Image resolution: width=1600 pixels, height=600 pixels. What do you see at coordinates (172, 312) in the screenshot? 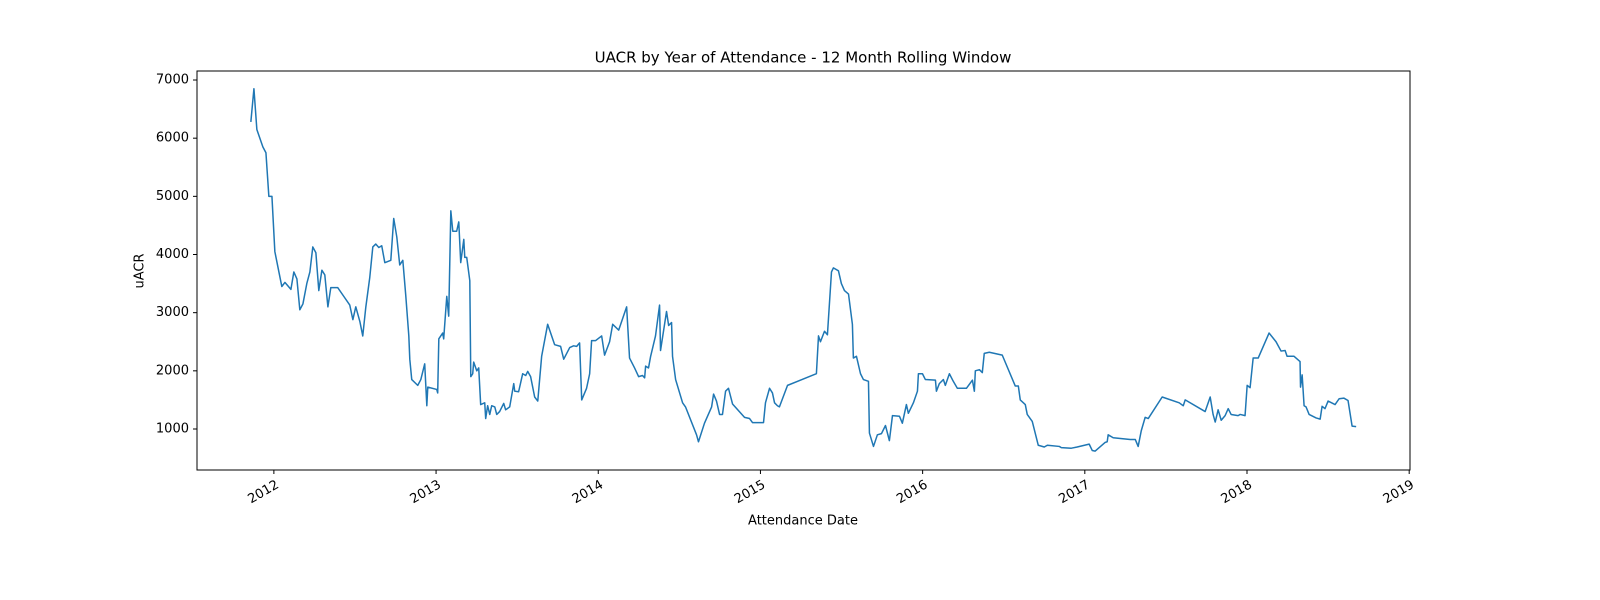
I see `y-tick-label: 3000` at bounding box center [172, 312].